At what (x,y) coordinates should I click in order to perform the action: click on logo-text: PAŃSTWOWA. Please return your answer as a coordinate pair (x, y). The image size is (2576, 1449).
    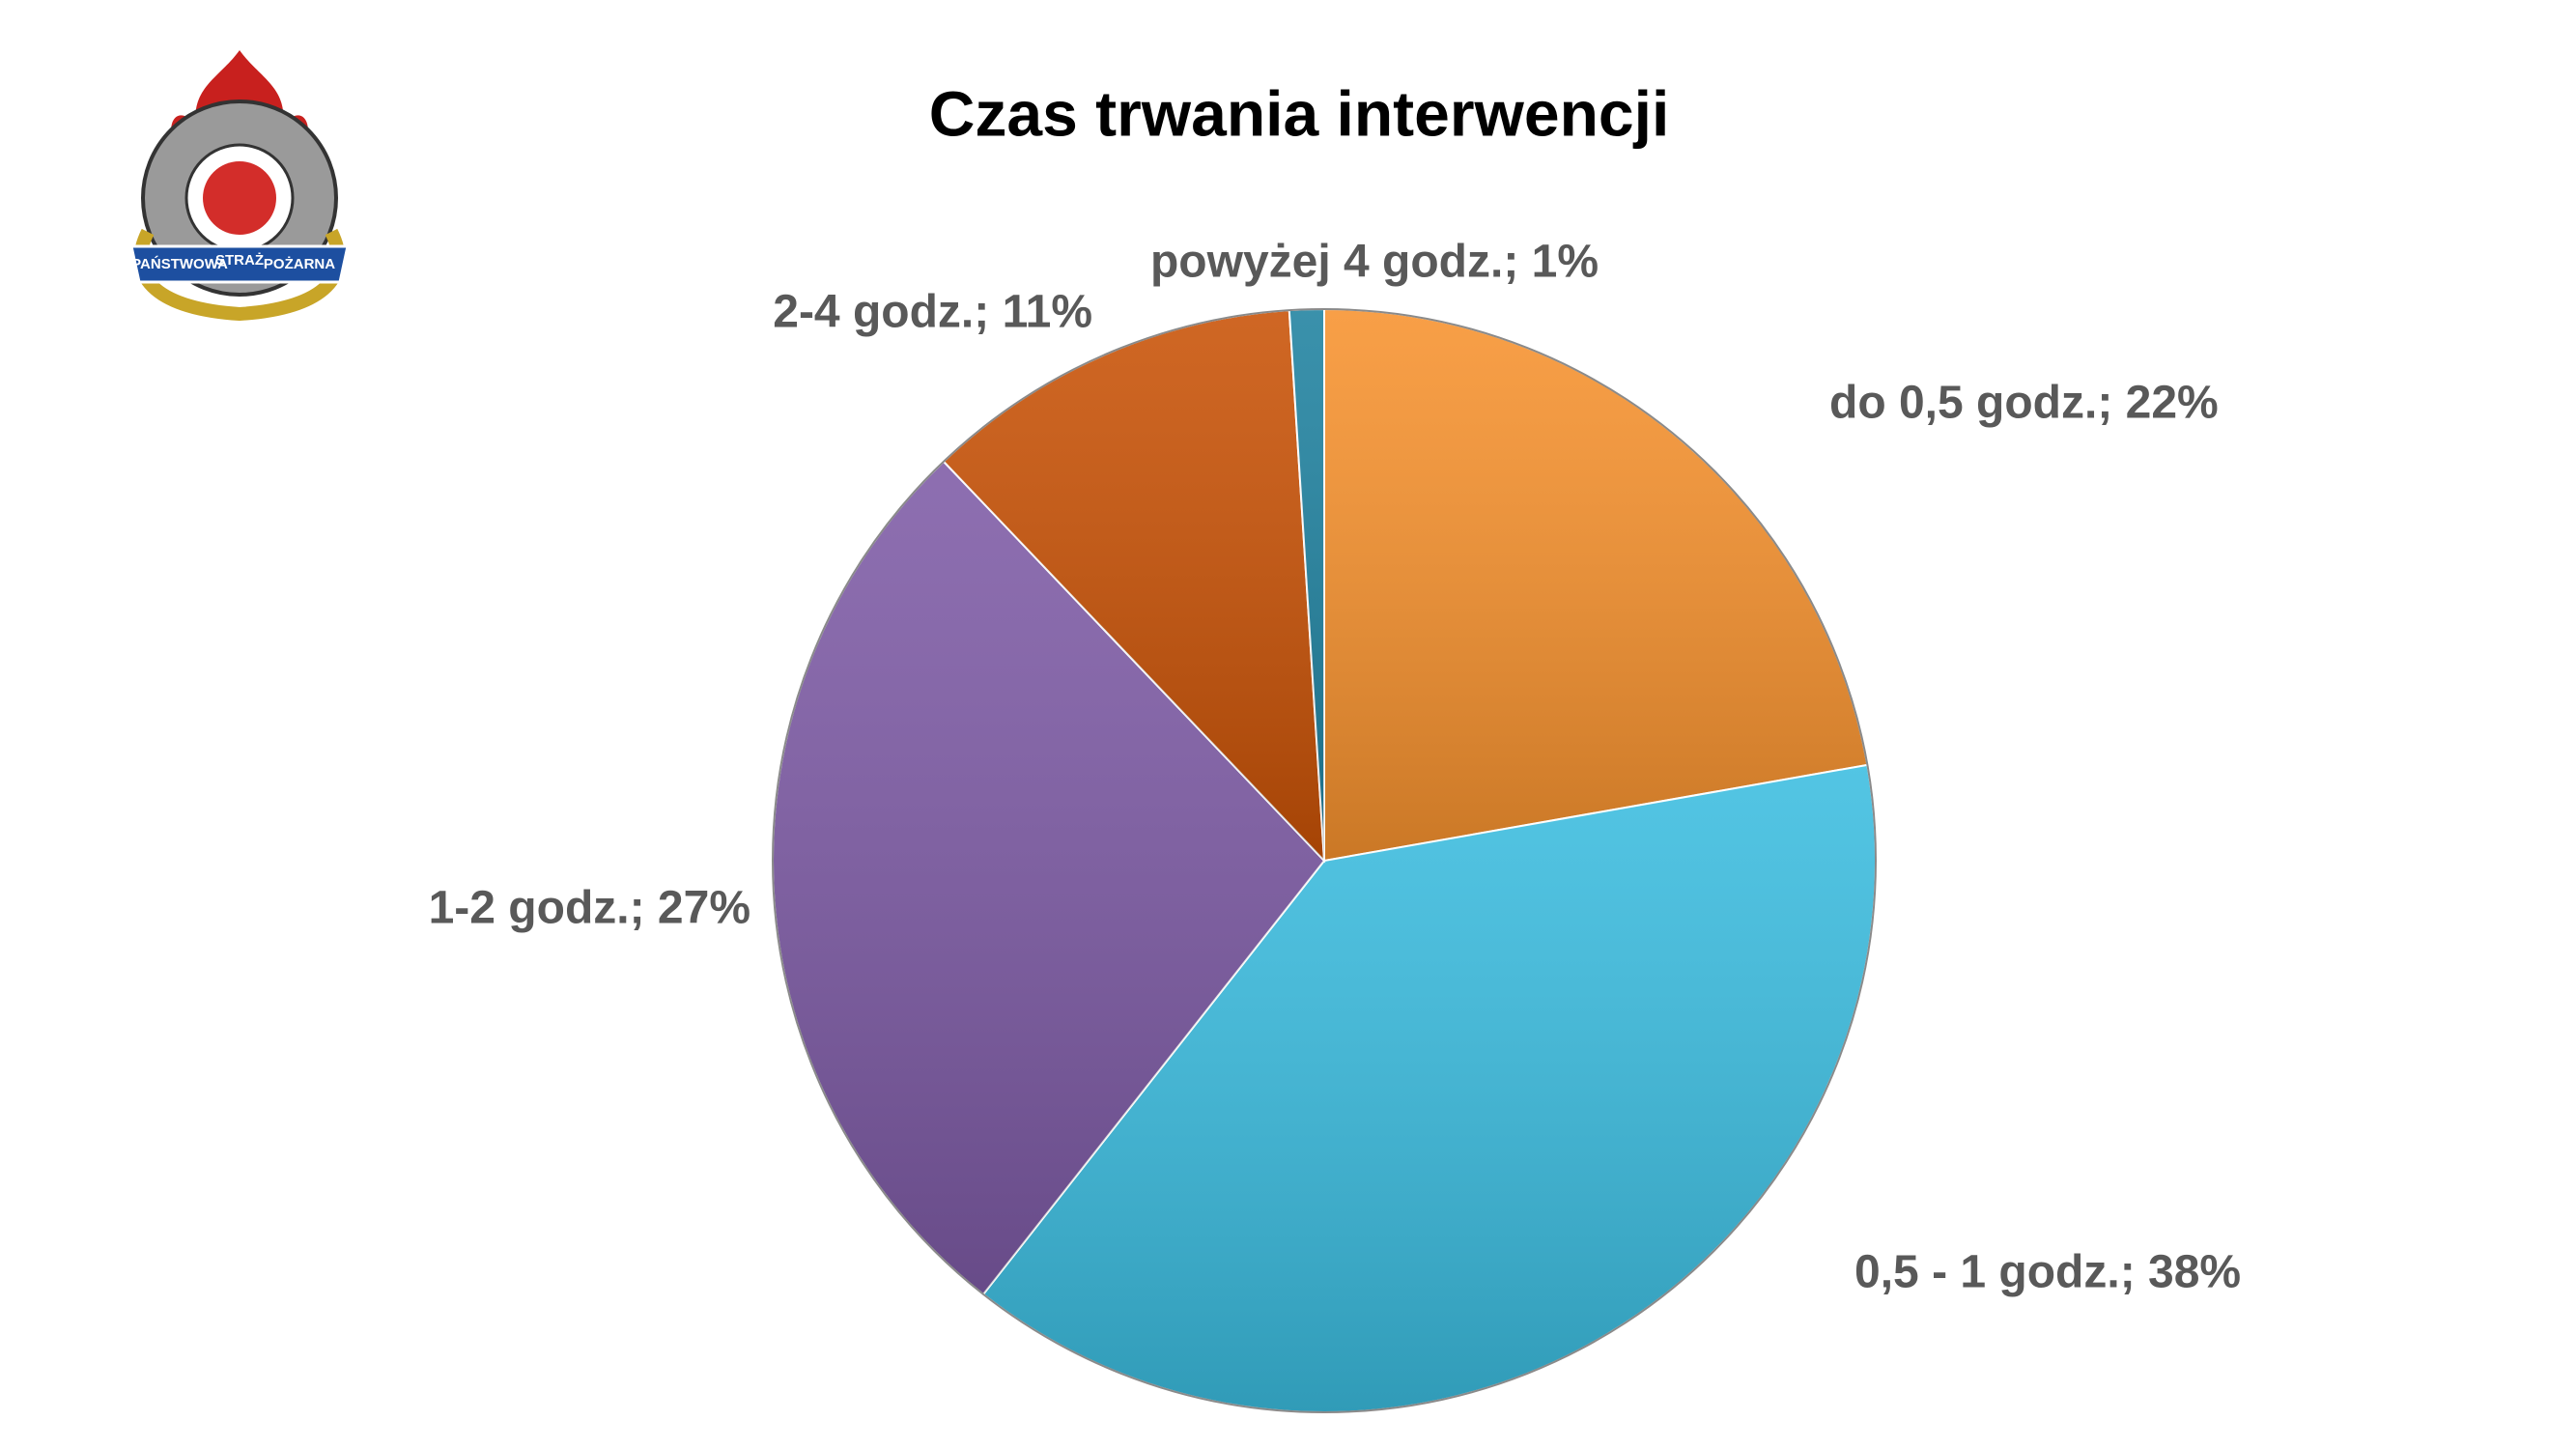
    Looking at the image, I should click on (179, 264).